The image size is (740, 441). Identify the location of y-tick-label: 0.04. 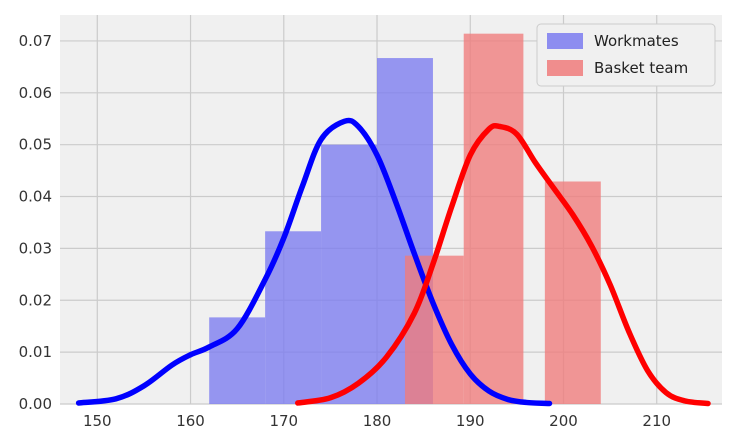
(35, 197).